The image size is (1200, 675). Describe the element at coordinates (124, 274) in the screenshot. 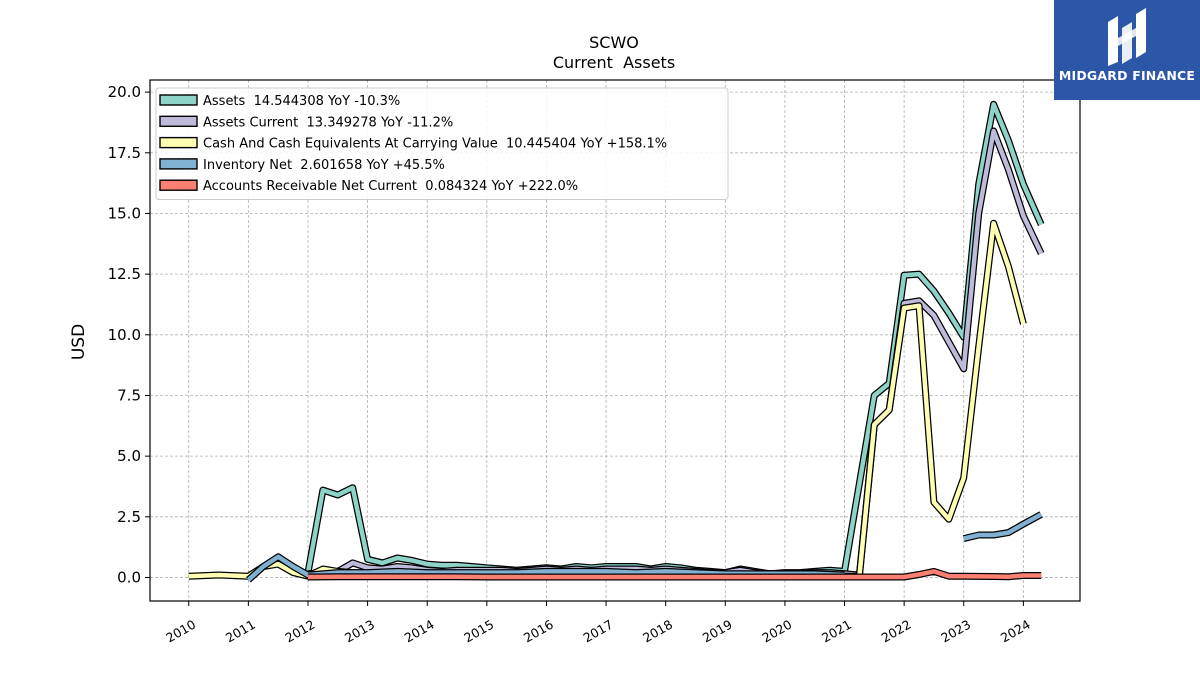

I see `y-tick-label: 12.5` at that location.